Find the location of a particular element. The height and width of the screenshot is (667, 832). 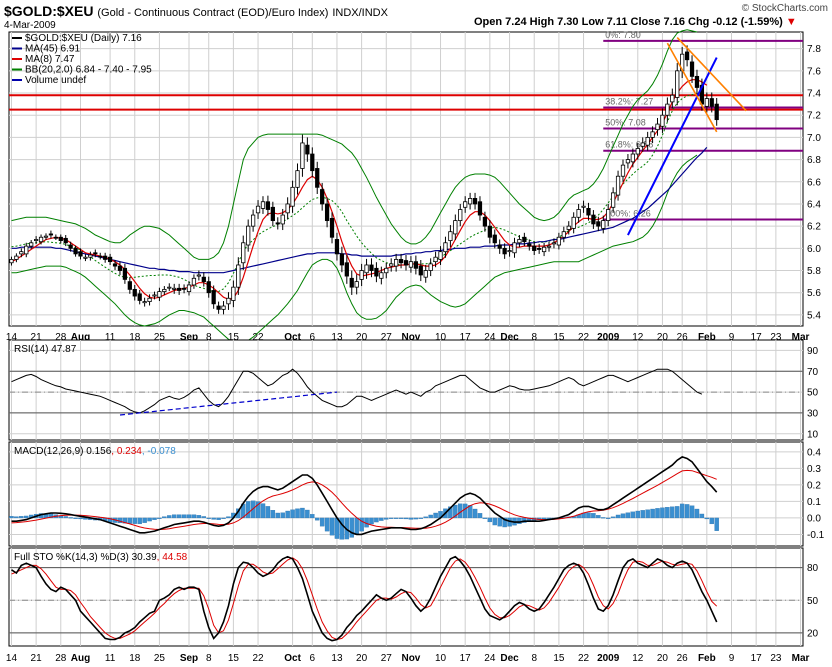

legend-label: MA(45) 6.91 is located at coordinates (52, 49).